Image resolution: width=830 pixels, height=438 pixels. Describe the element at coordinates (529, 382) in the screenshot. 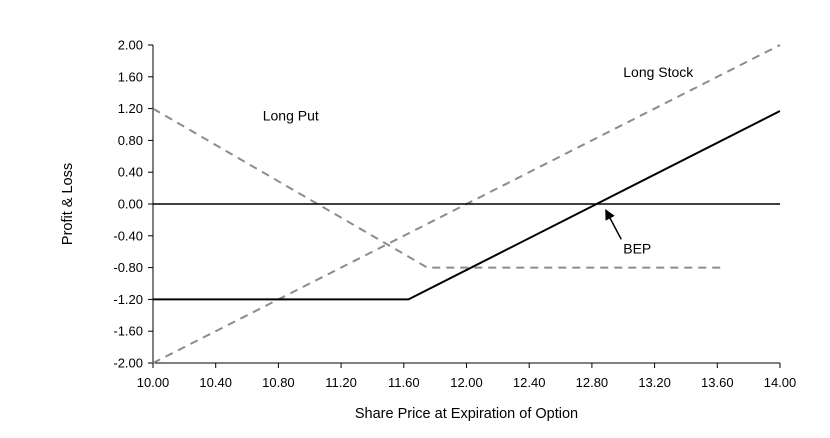

I see `x-tick-label: 12.40` at that location.